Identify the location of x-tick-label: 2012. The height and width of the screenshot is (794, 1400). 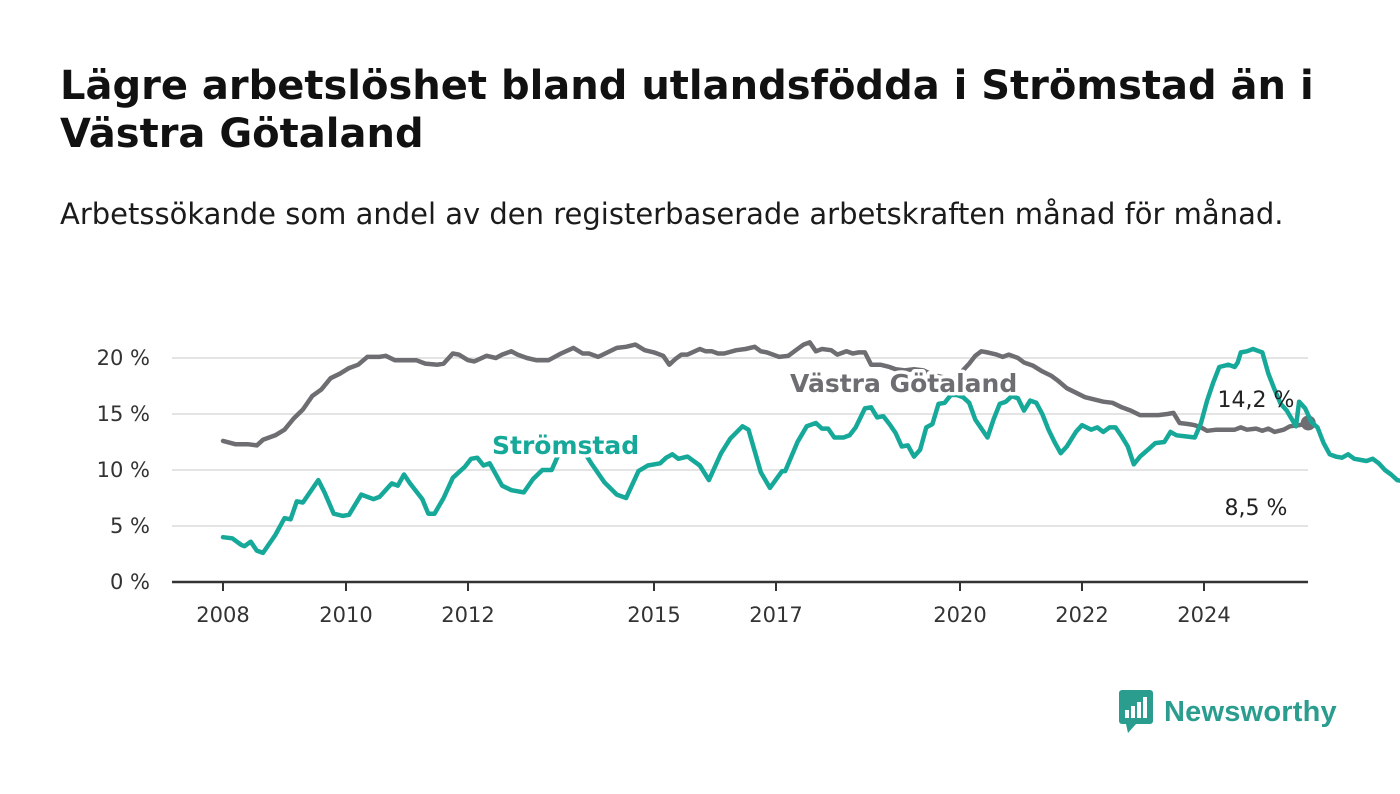
(467, 615).